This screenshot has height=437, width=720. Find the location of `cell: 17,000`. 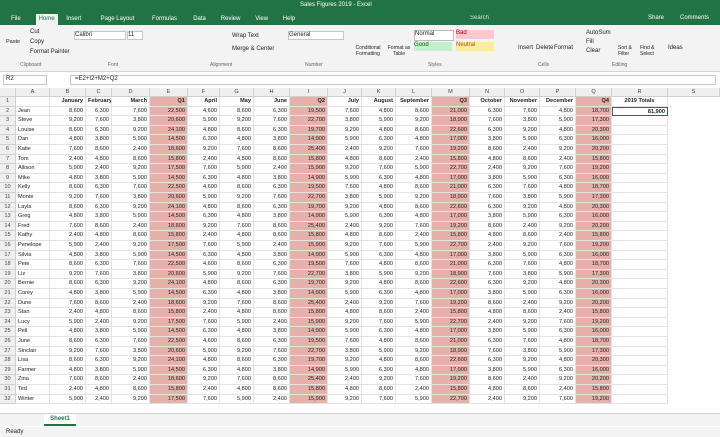

cell: 17,000 is located at coordinates (451, 178).